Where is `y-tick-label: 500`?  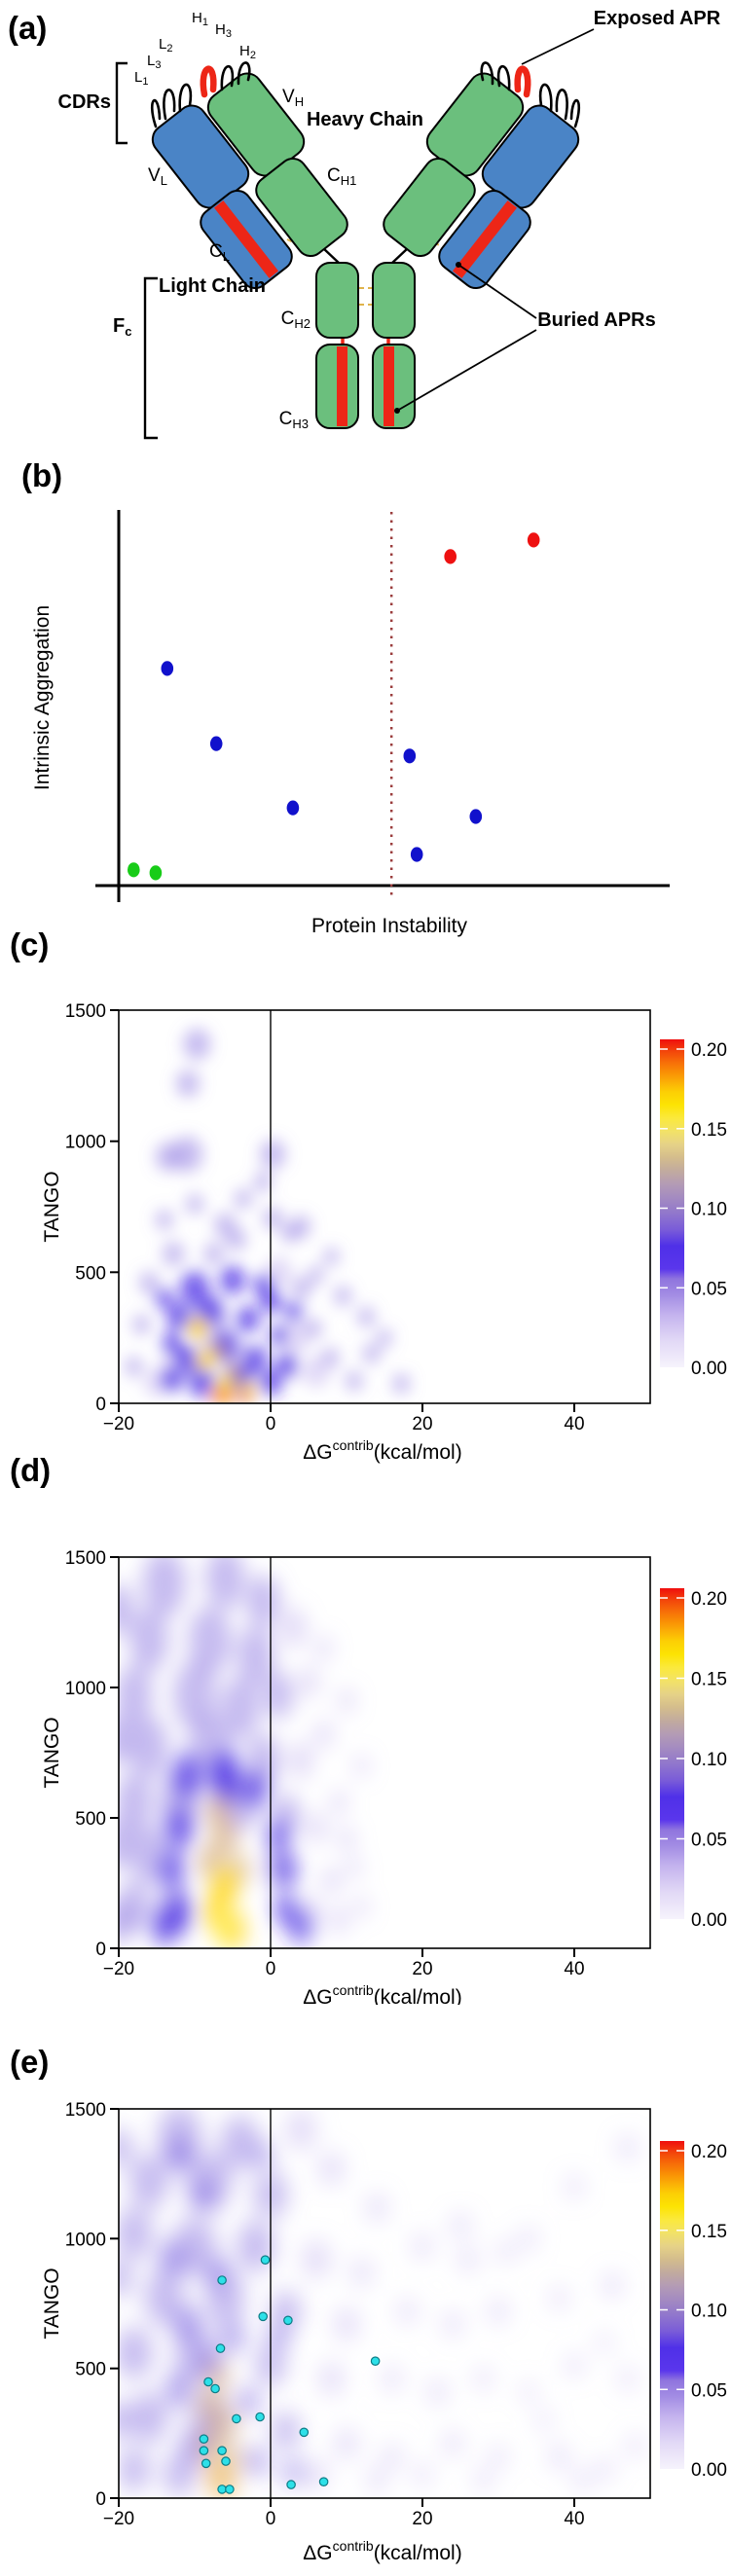
y-tick-label: 500 is located at coordinates (90, 1819).